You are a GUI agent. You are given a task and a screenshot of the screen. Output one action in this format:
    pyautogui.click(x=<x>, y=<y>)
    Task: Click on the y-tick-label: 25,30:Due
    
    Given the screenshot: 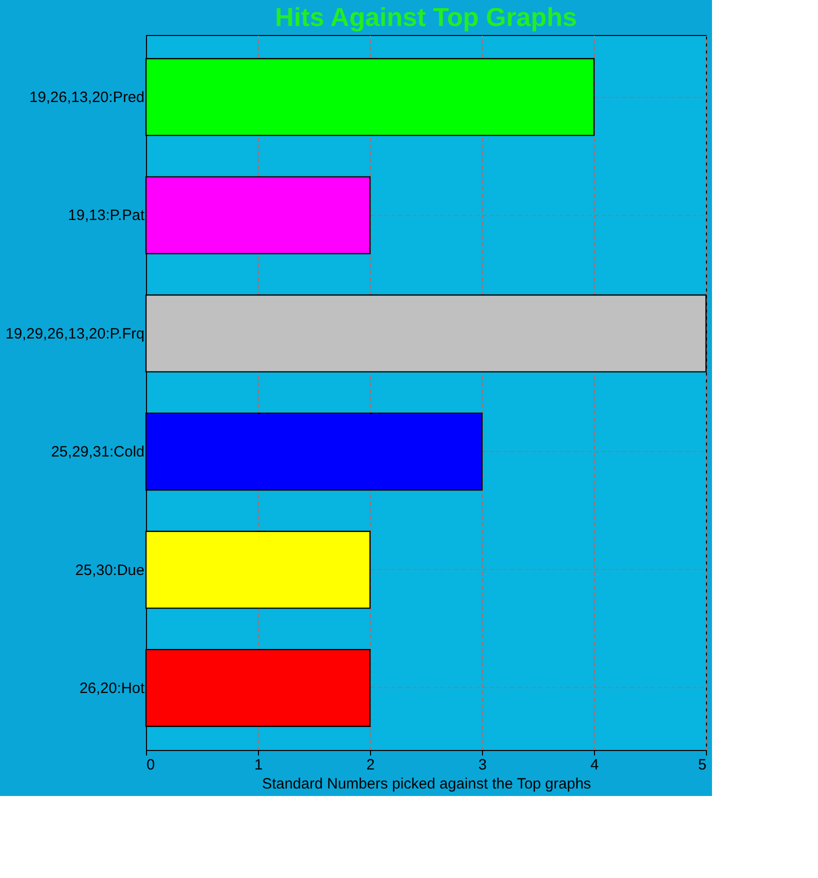 What is the action you would take?
    pyautogui.click(x=109, y=570)
    